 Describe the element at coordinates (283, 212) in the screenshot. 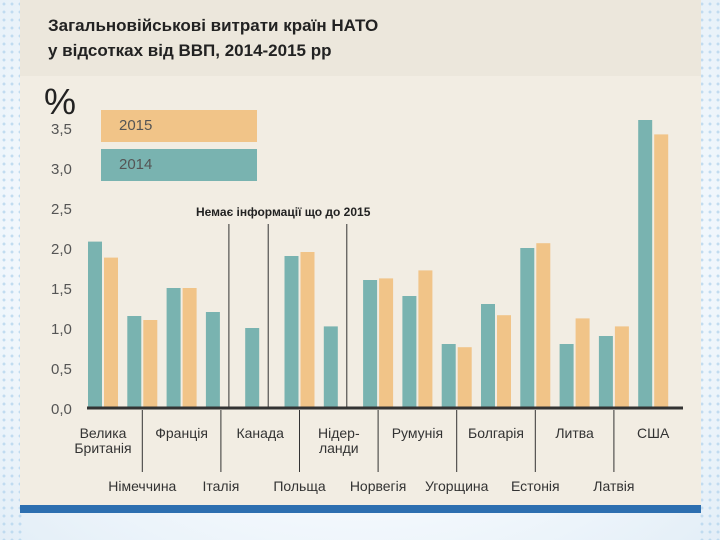

I see `no-data-annotation: Немає інформації що до 2015` at that location.